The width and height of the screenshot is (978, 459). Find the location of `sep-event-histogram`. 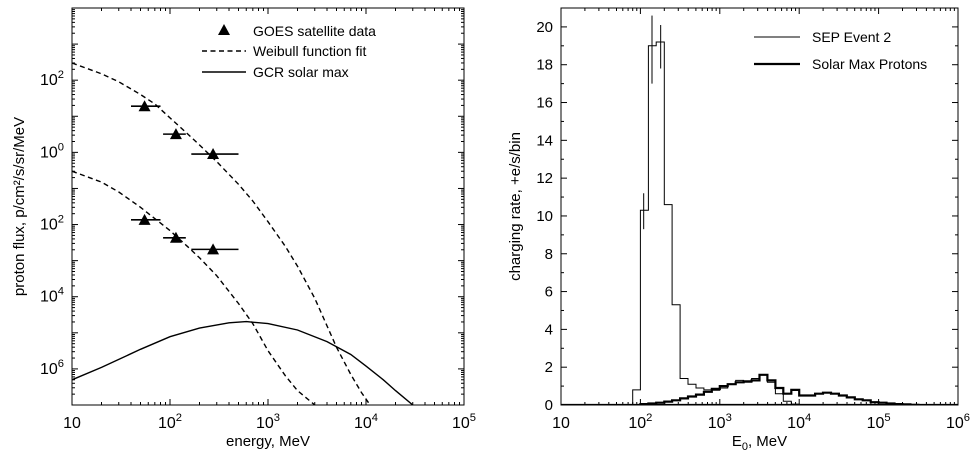

sep-event-histogram is located at coordinates (716, 223).